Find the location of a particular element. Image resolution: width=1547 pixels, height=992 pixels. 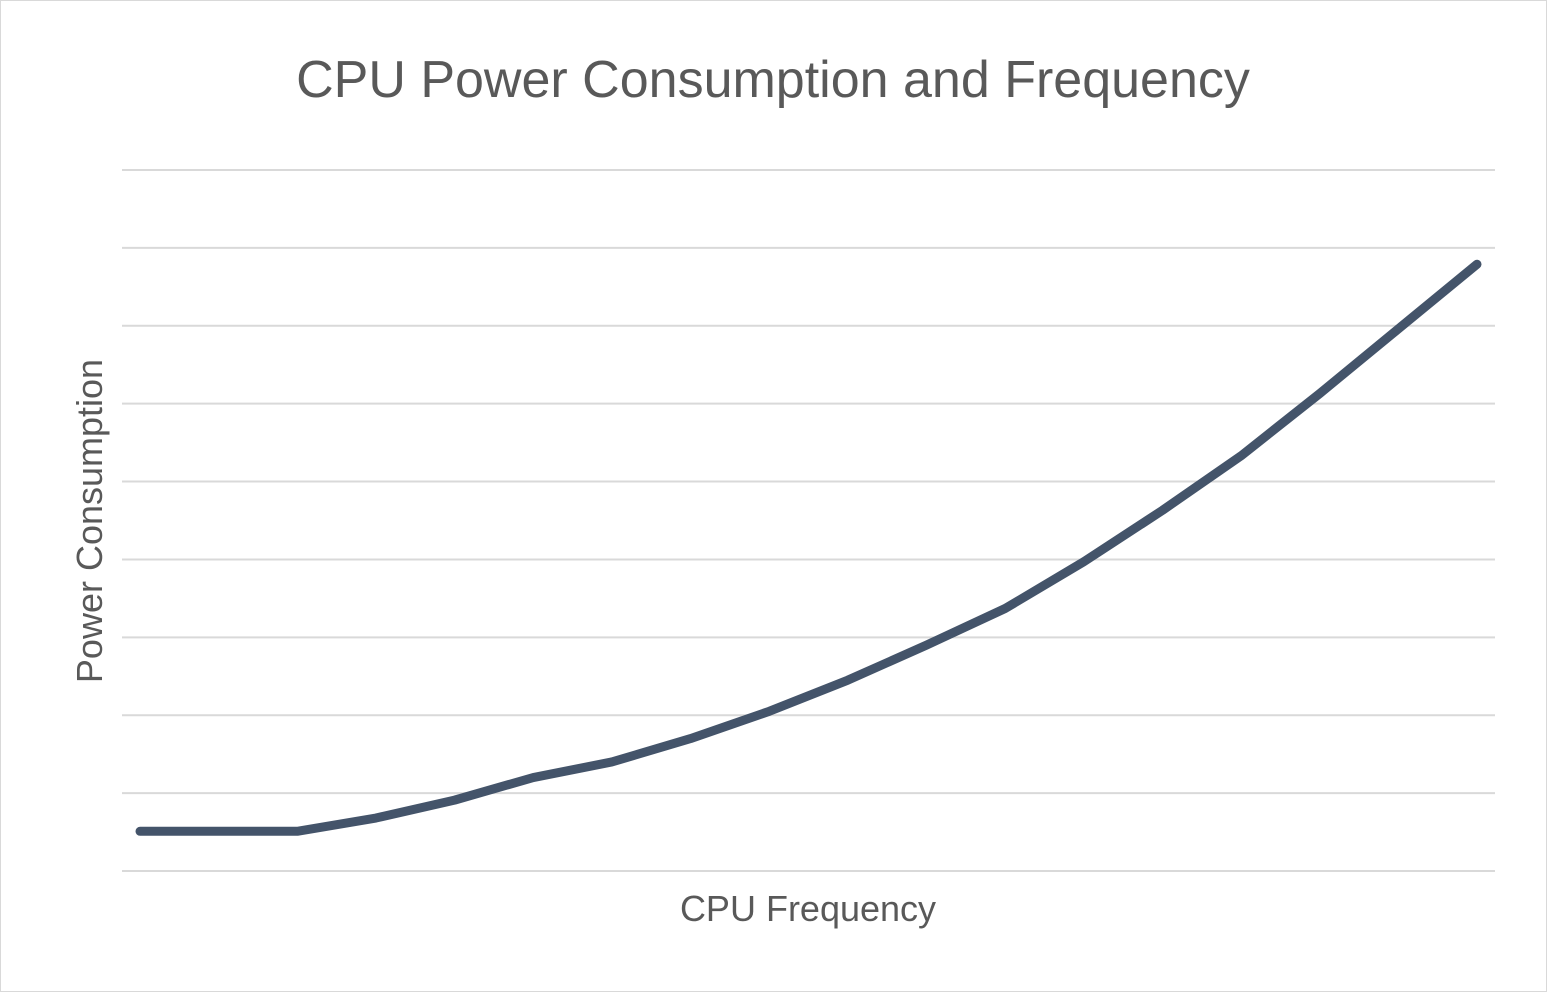

x-axis-label: CPU Frequency is located at coordinates (808, 908).